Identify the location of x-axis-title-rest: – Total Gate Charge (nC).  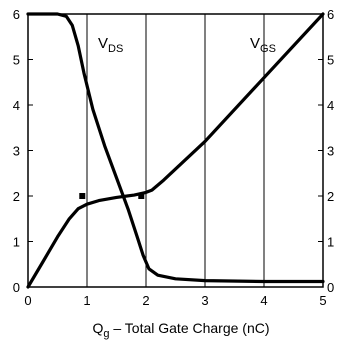
(189, 328).